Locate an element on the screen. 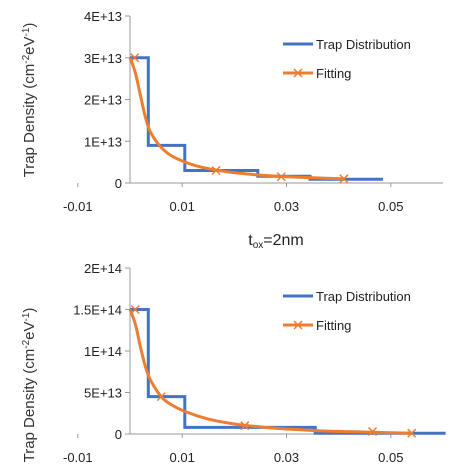 This screenshot has height=474, width=474. series-fitting is located at coordinates (236, 119).